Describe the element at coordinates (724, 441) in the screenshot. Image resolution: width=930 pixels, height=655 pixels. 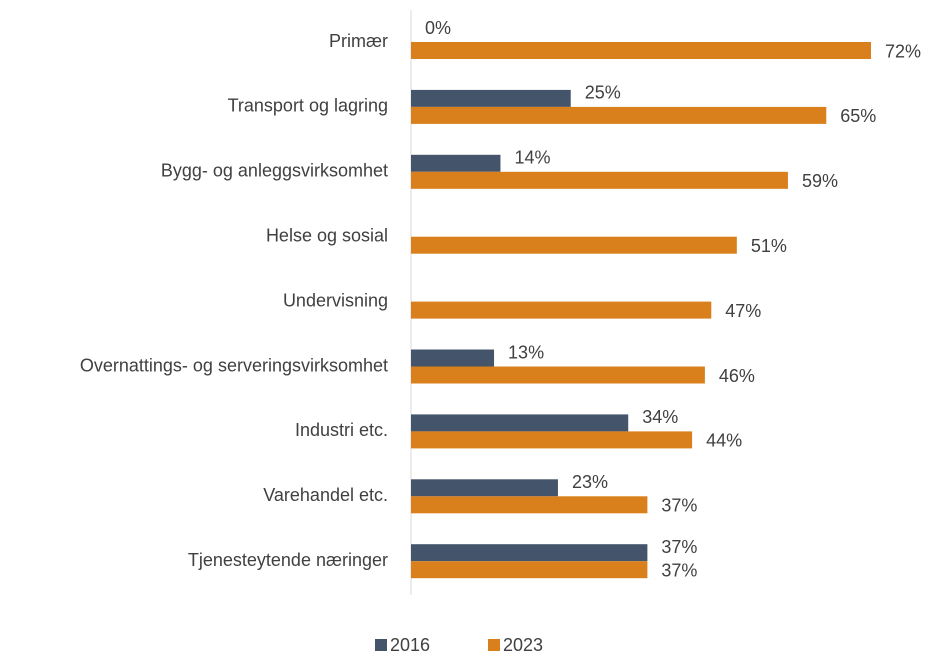
I see `data-label: 44%` at that location.